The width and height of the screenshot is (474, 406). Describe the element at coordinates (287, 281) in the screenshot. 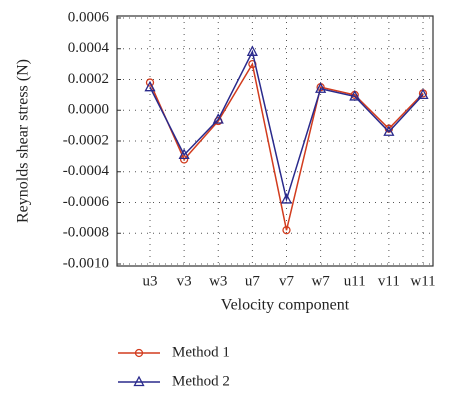

I see `x-tick-label: v7` at that location.